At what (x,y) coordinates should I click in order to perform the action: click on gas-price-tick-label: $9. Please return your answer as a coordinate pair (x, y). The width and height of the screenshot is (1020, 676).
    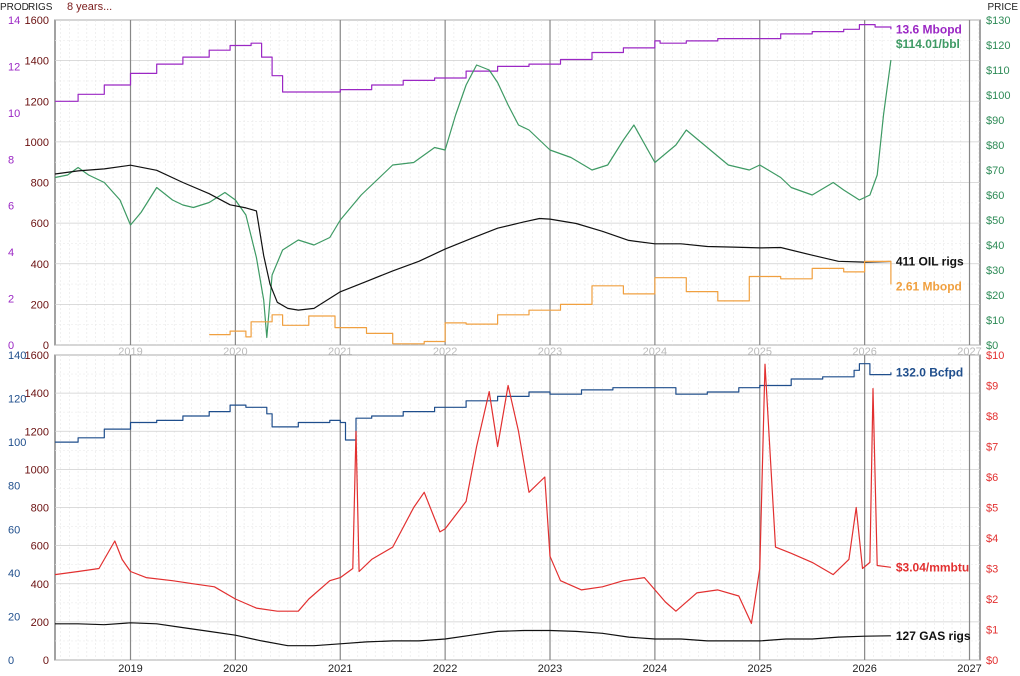
    Looking at the image, I should click on (992, 387).